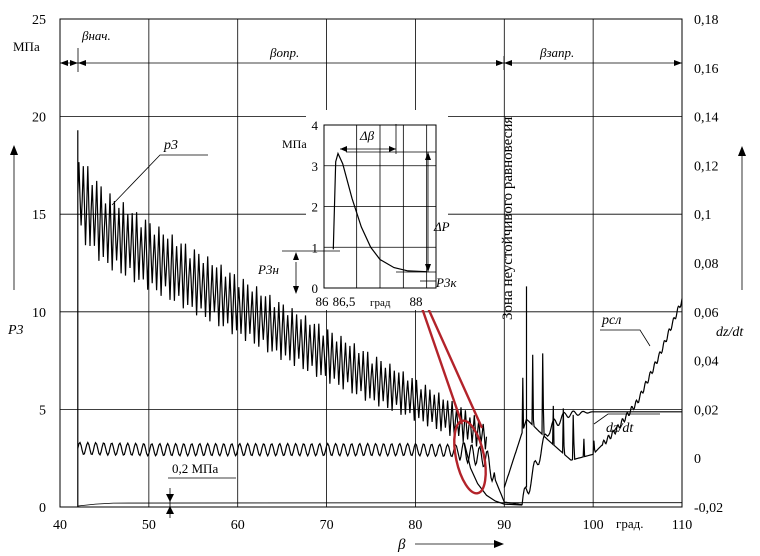 The height and width of the screenshot is (556, 760). I want to click on inset-delta-p-arrow-down, so click(428, 268).